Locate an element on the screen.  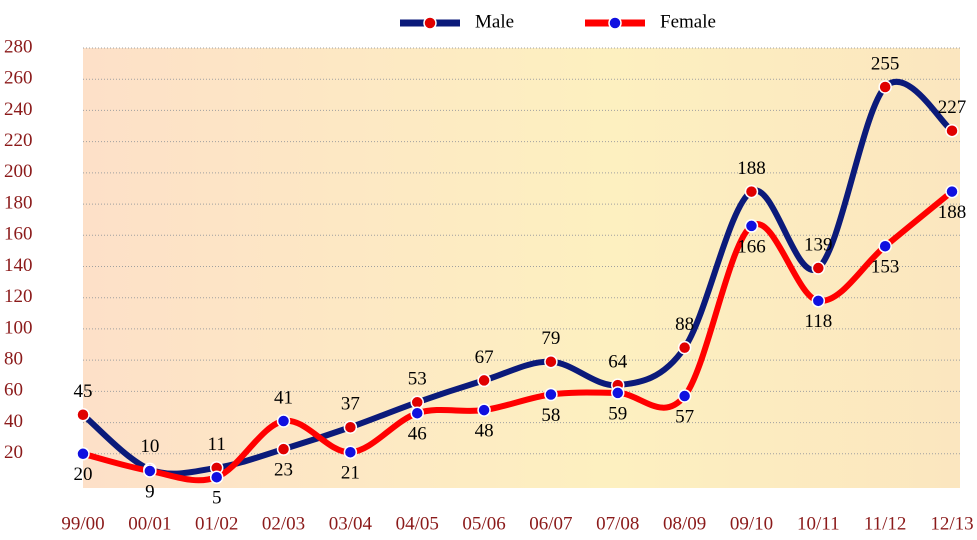
y-tick-label: 100 is located at coordinates (18, 327).